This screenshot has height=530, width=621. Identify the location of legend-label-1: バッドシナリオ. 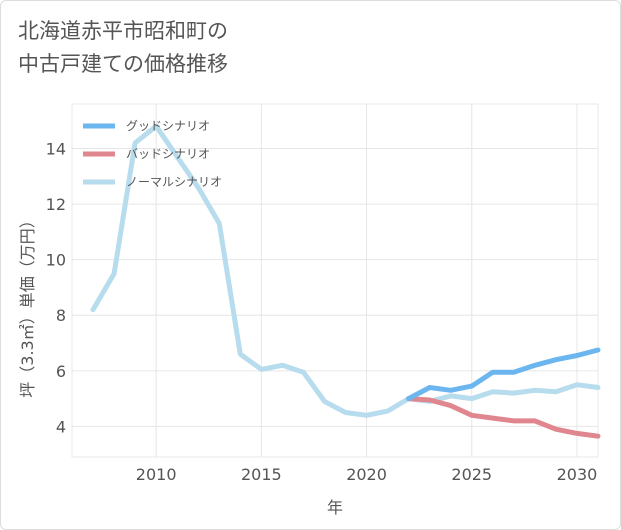
(168, 154).